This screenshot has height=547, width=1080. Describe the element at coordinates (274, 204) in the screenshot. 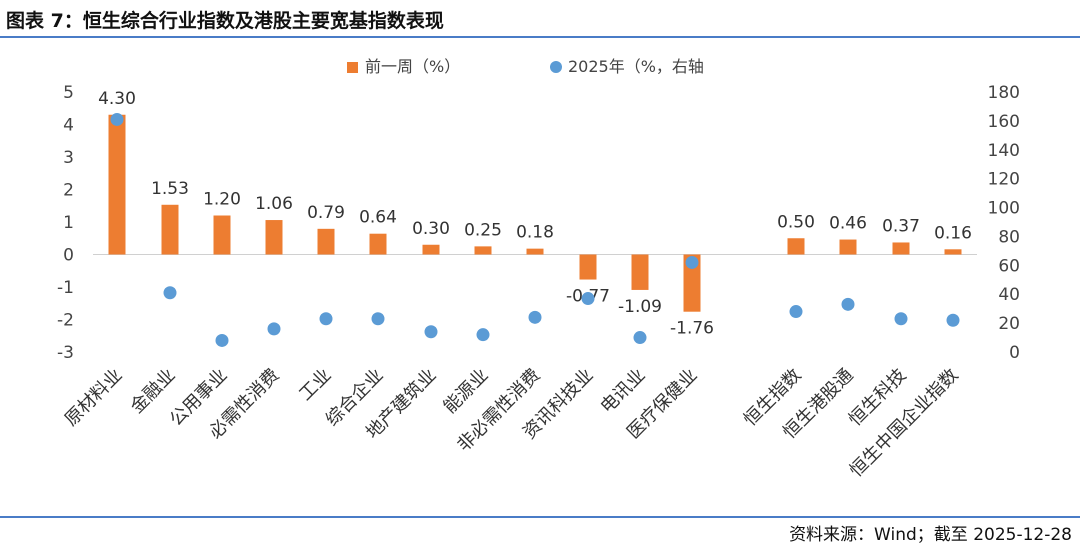

I see `bar-value-label: 1.06` at that location.